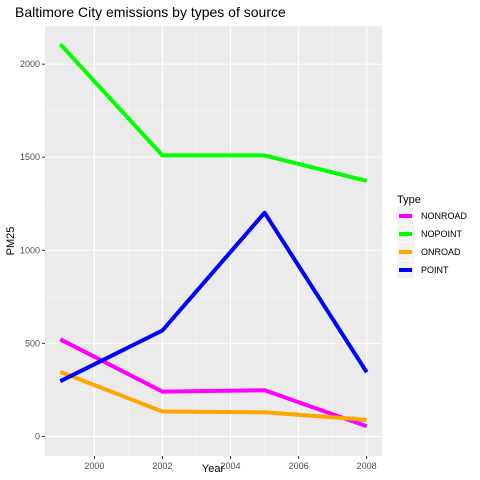  I want to click on legend-title: Type, so click(409, 200).